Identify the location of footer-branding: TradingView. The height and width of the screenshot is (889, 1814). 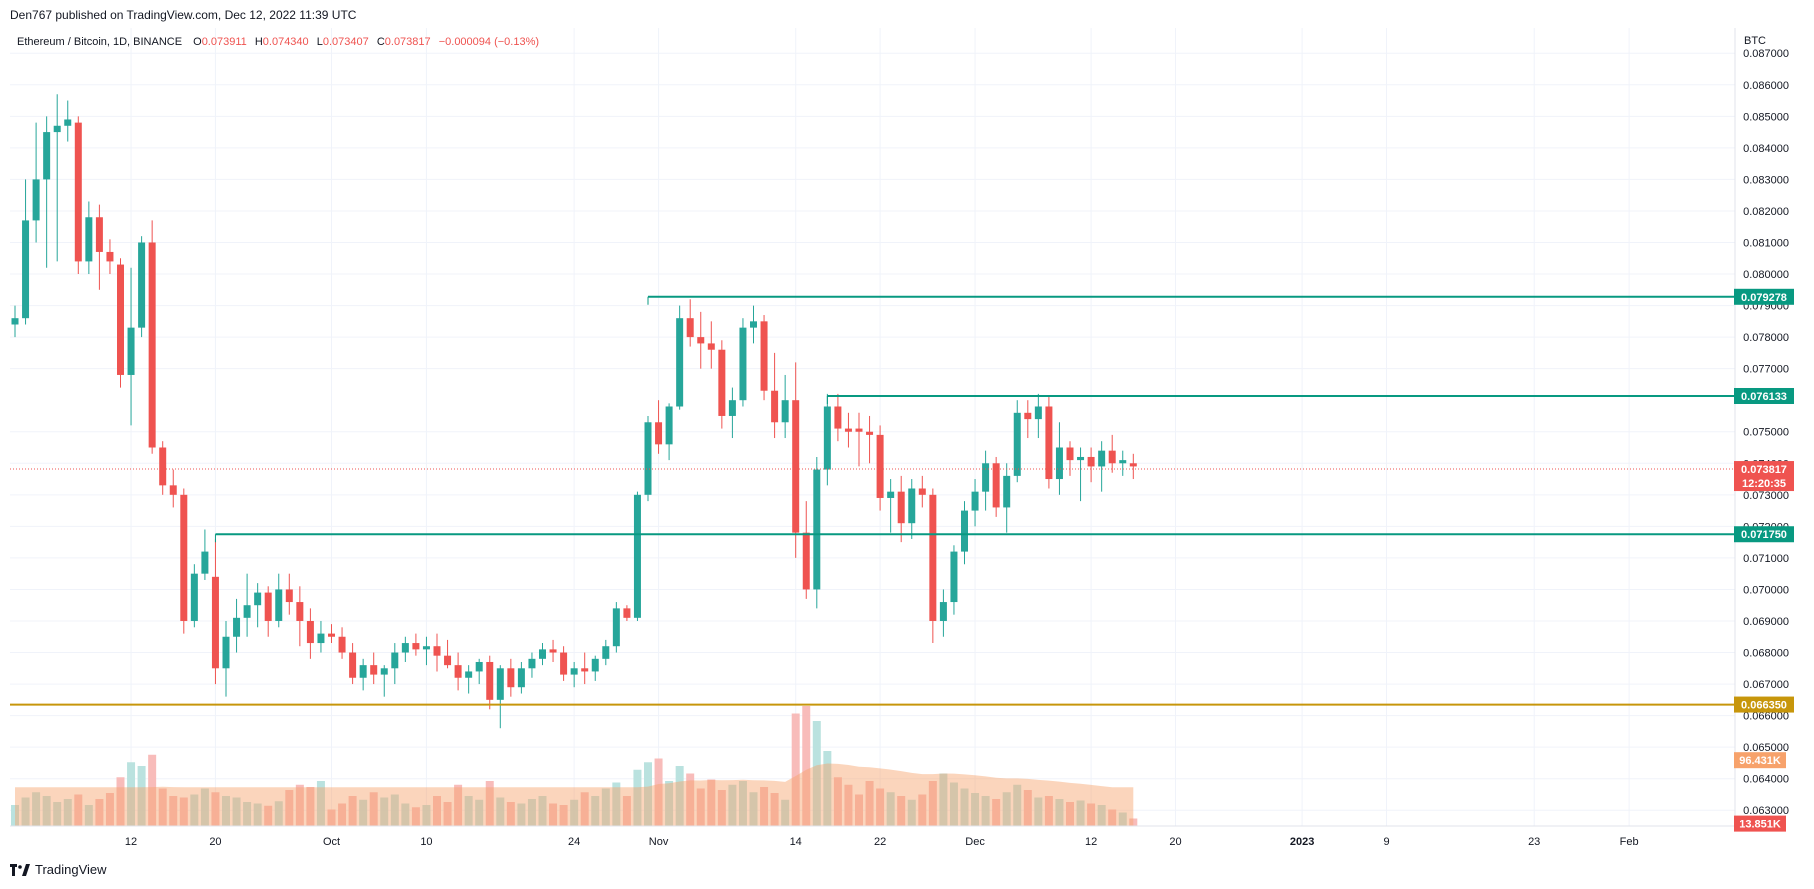
(58, 869).